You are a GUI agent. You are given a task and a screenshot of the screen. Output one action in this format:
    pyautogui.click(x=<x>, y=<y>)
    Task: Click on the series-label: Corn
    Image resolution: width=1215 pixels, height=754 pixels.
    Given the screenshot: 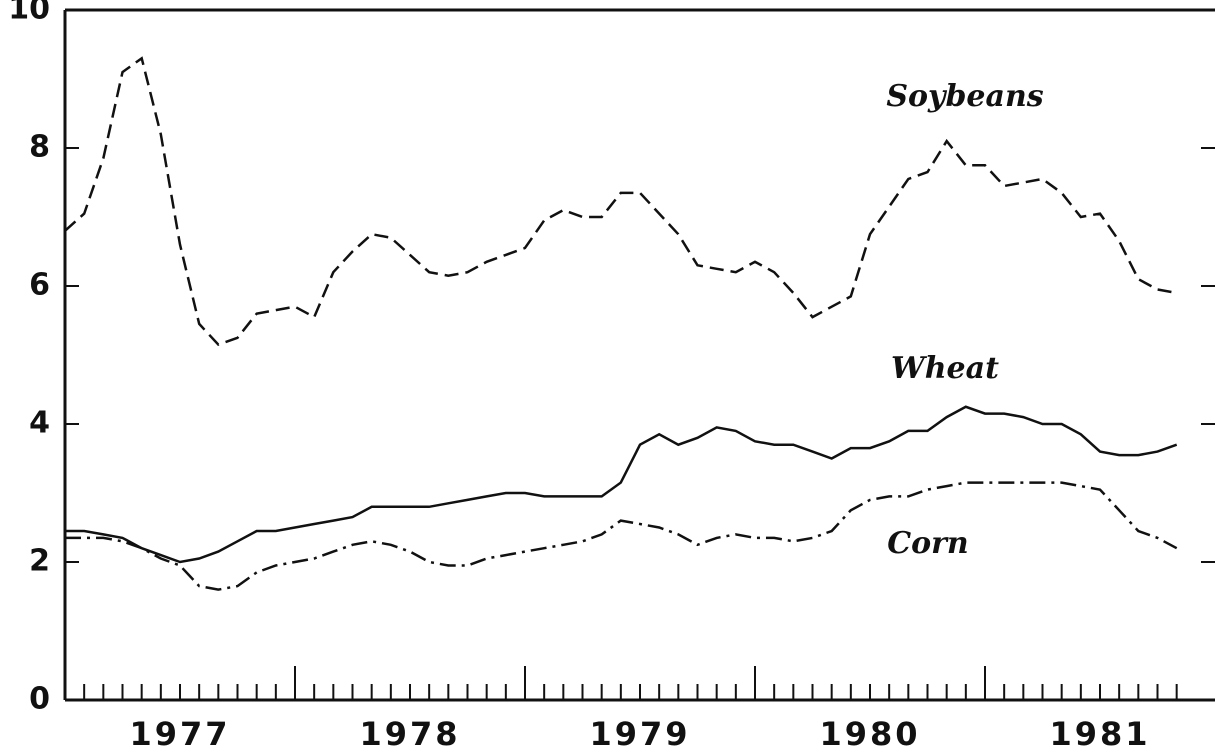 What is the action you would take?
    pyautogui.click(x=928, y=543)
    